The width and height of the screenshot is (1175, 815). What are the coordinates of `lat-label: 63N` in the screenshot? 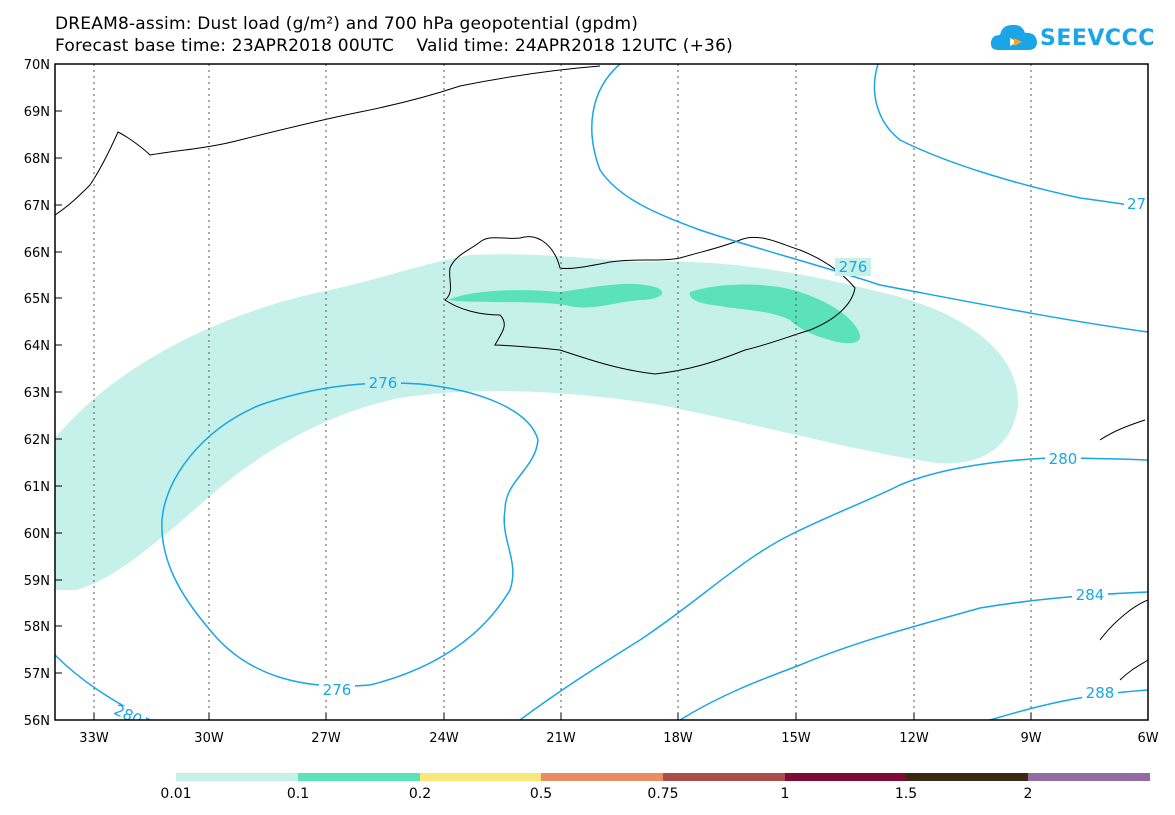 It's located at (37, 393).